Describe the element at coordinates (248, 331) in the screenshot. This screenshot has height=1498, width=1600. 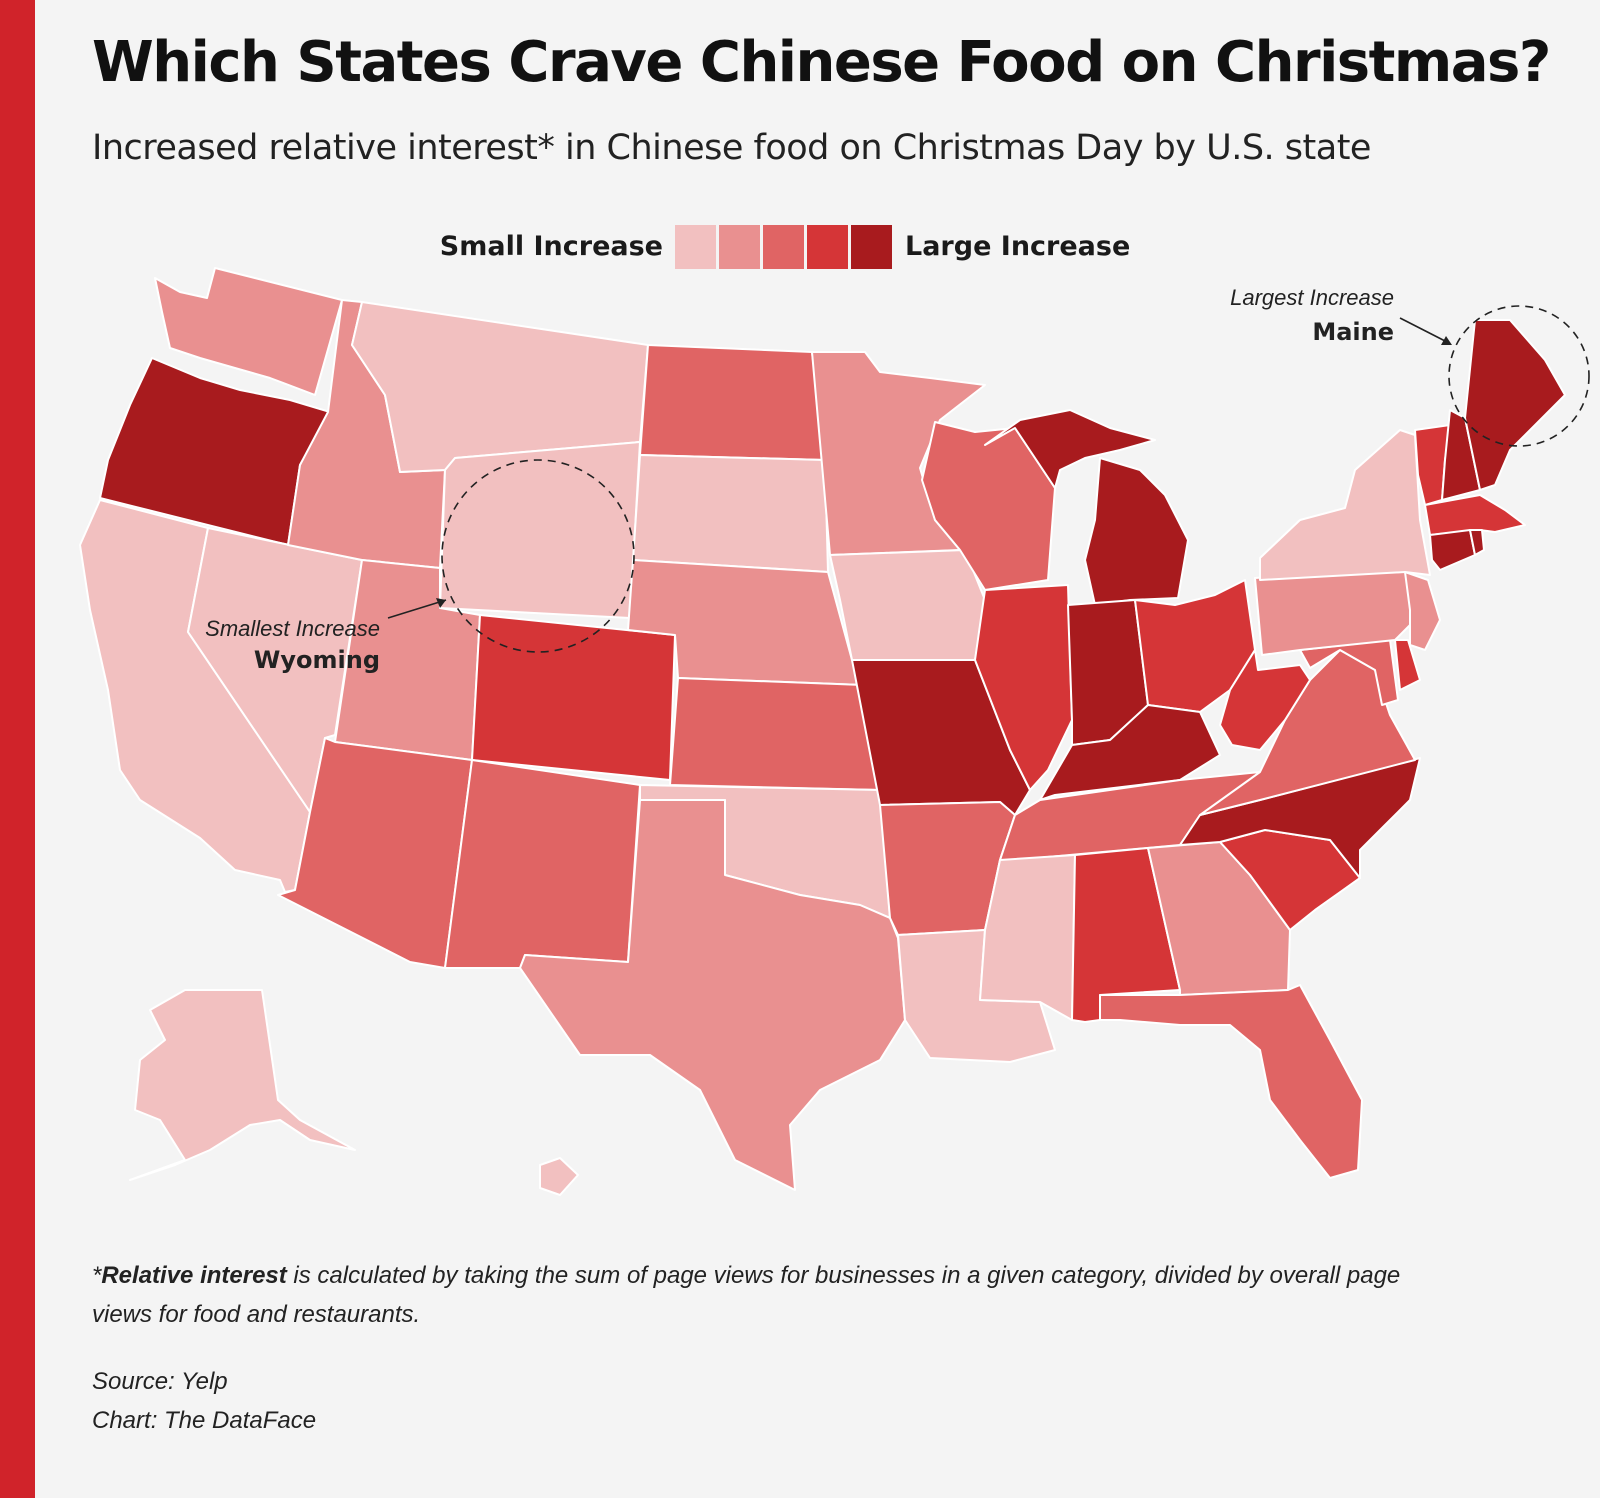
I see `state-washington` at that location.